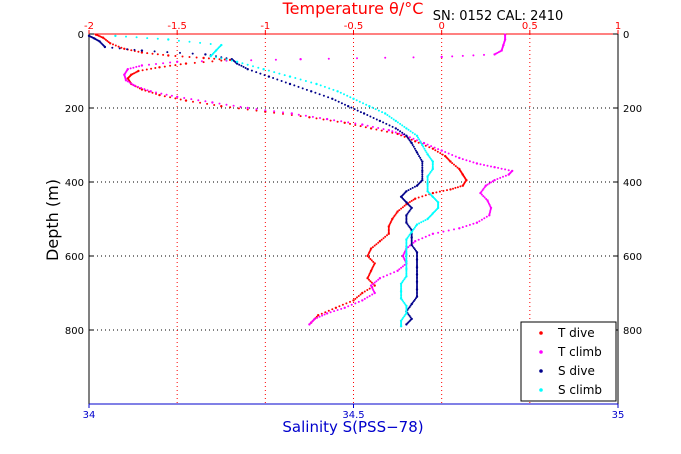 The width and height of the screenshot is (681, 454). What do you see at coordinates (74, 109) in the screenshot?
I see `depth-tick-label-left: 200` at bounding box center [74, 109].